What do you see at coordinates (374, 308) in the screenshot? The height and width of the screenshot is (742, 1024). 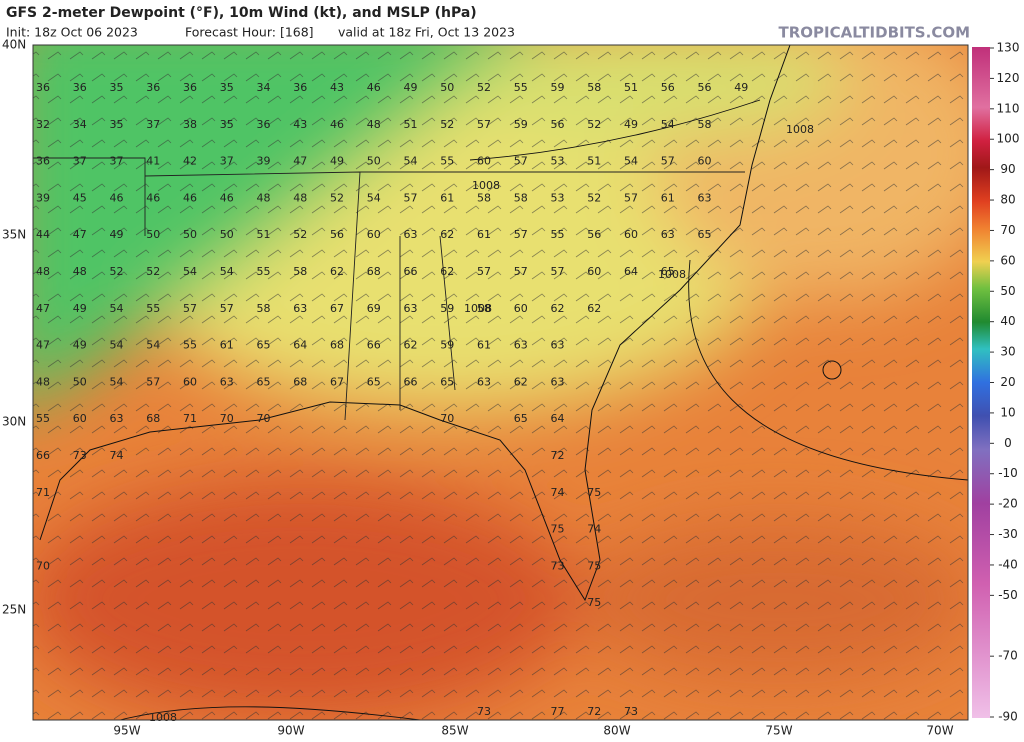 I see `dewpoint-value: 69` at bounding box center [374, 308].